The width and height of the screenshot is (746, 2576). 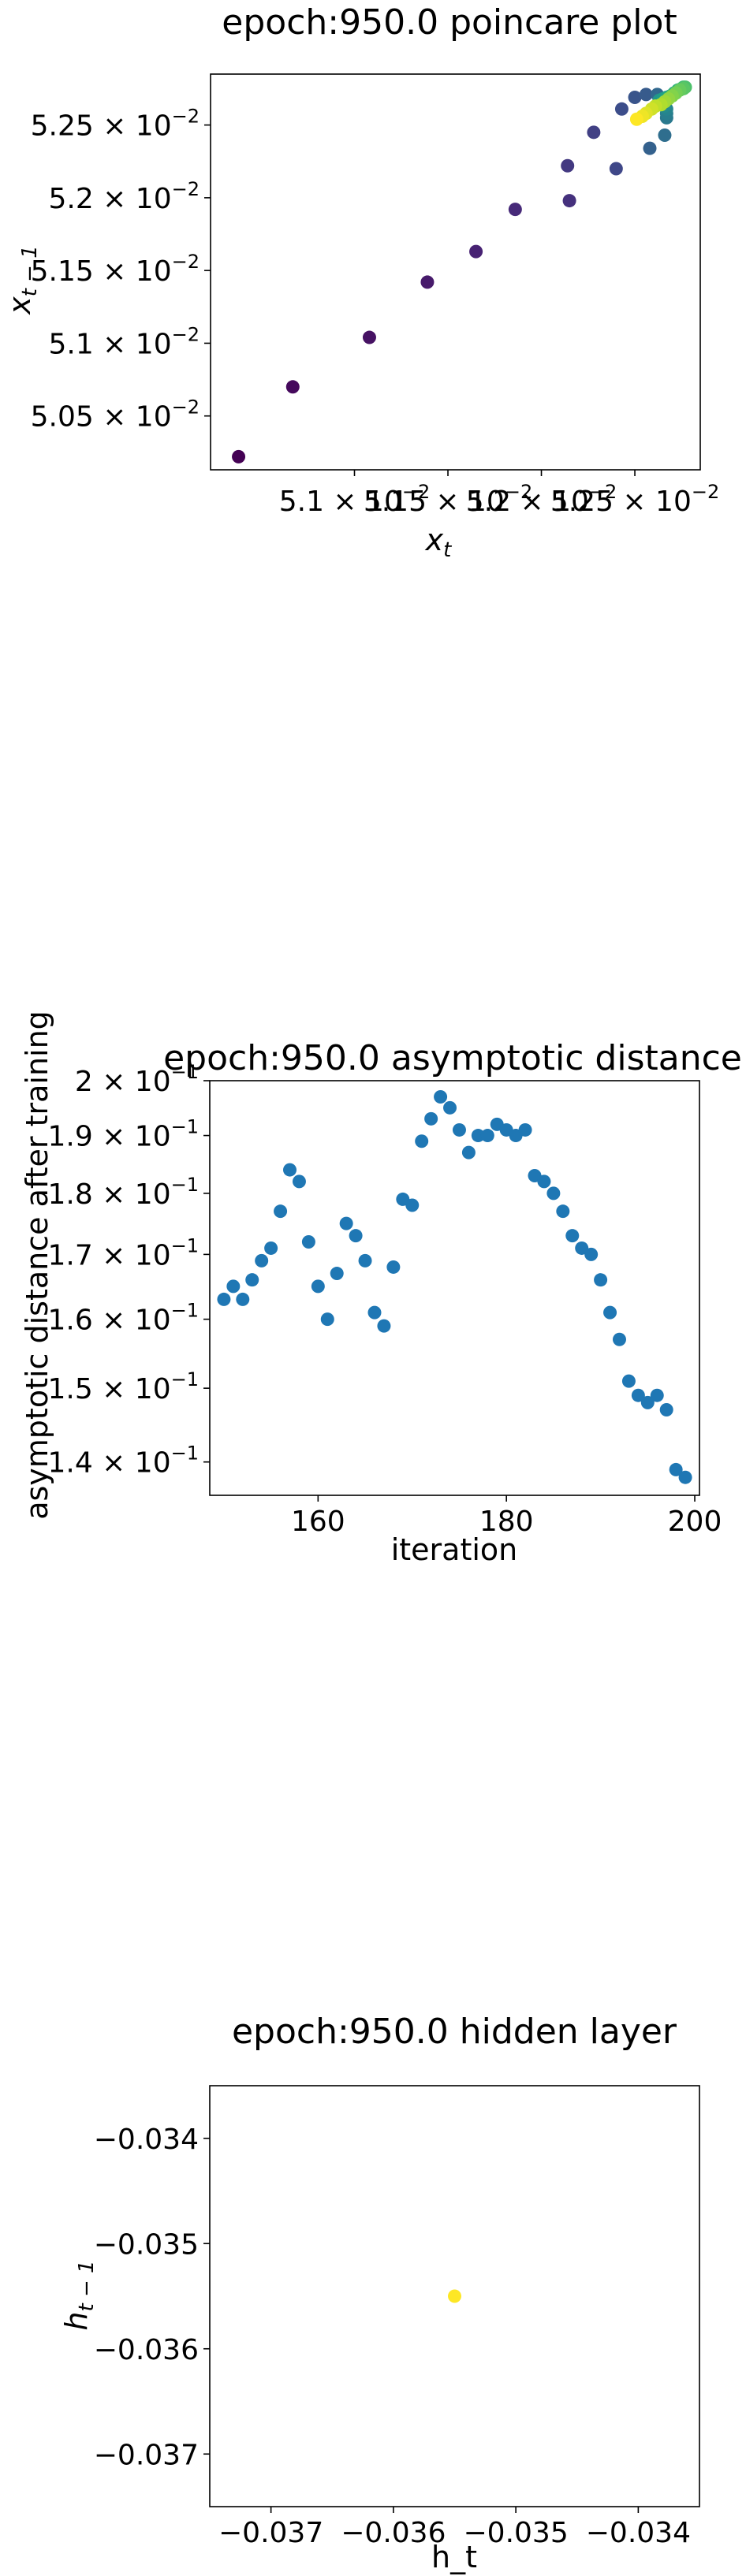 What do you see at coordinates (507, 1522) in the screenshot?
I see `asymptotic-distance-x-tick-label: 180` at bounding box center [507, 1522].